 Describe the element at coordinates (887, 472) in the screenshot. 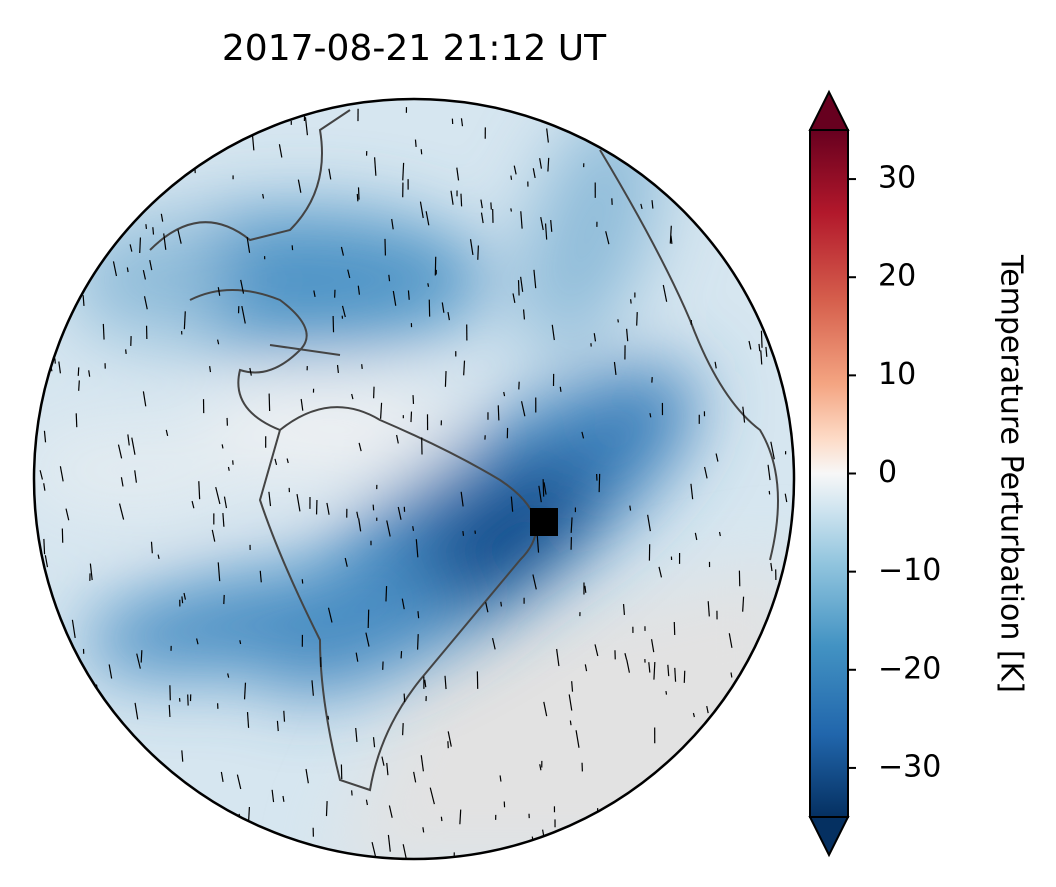

I see `colorbar-tick-label: 0` at that location.